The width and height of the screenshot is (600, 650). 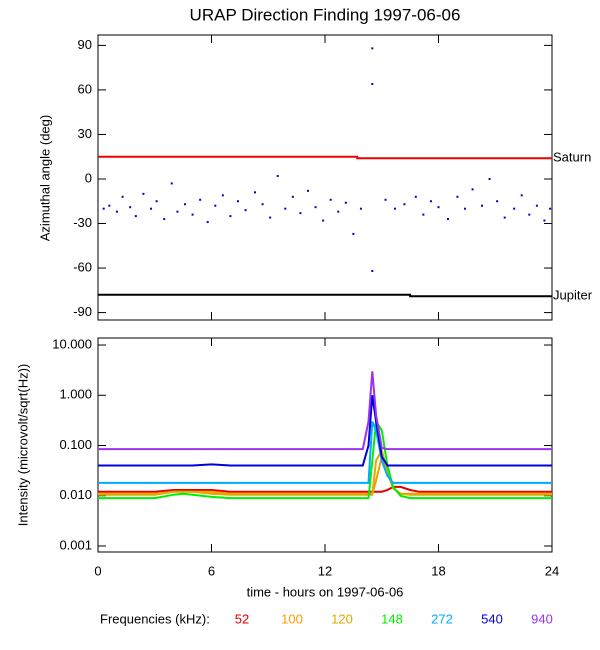 What do you see at coordinates (44, 178) in the screenshot?
I see `y-axis-label: Azimuthal angle (deg)` at bounding box center [44, 178].